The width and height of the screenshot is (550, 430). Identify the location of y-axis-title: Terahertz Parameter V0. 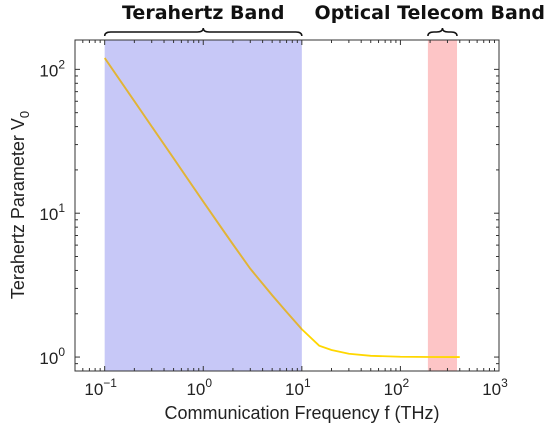
(20, 205).